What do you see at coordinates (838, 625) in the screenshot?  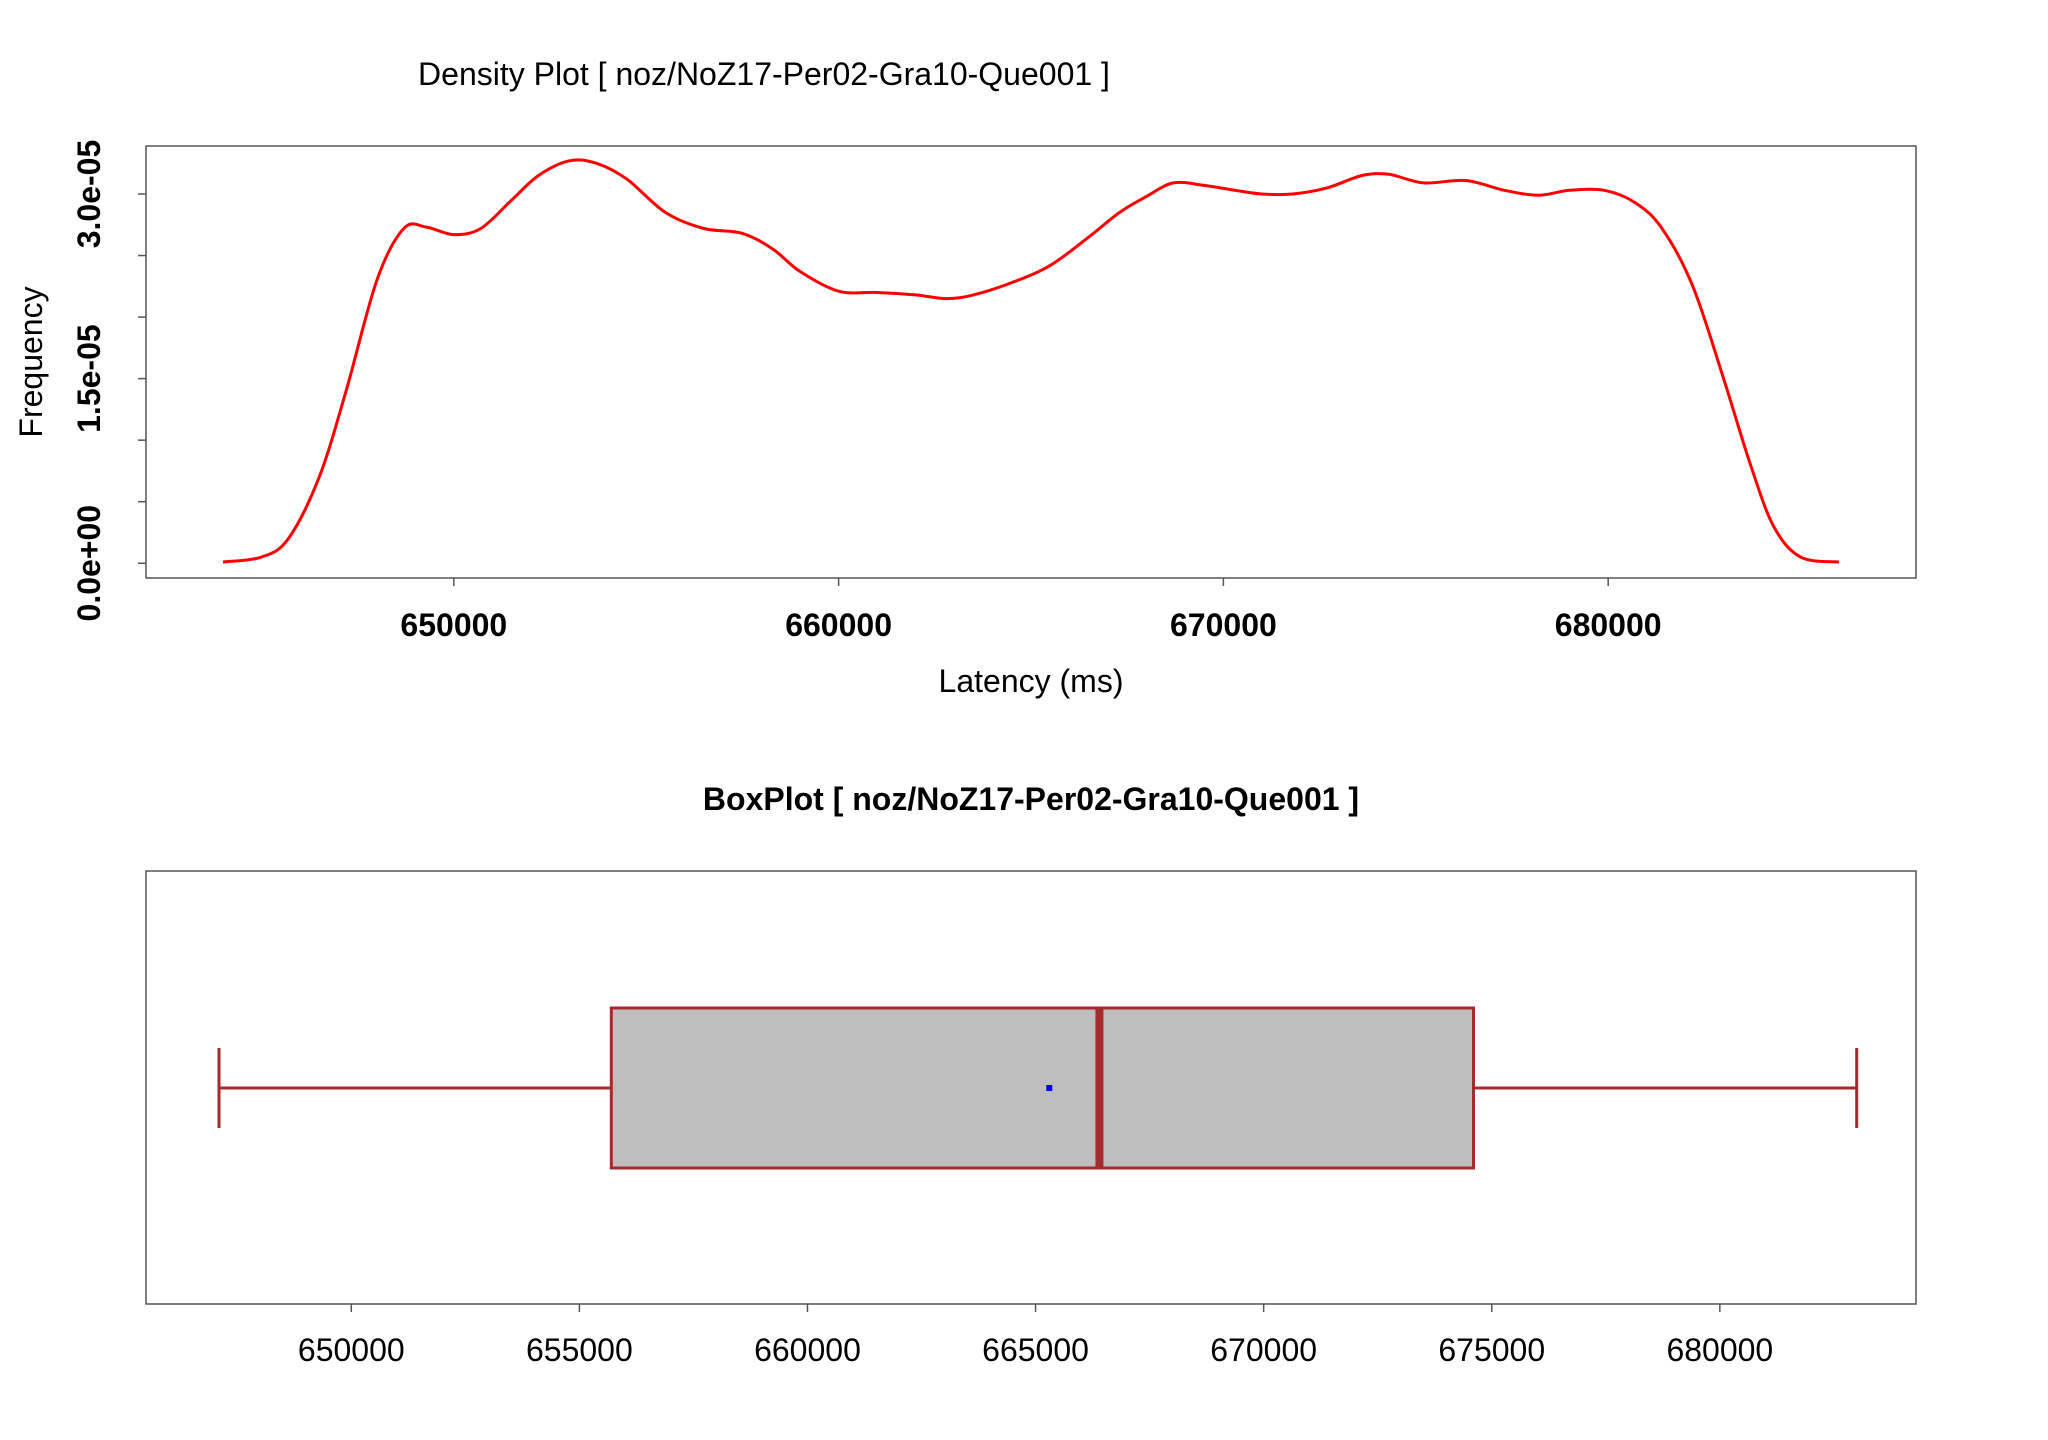 I see `density-x-tick-label: 660000` at bounding box center [838, 625].